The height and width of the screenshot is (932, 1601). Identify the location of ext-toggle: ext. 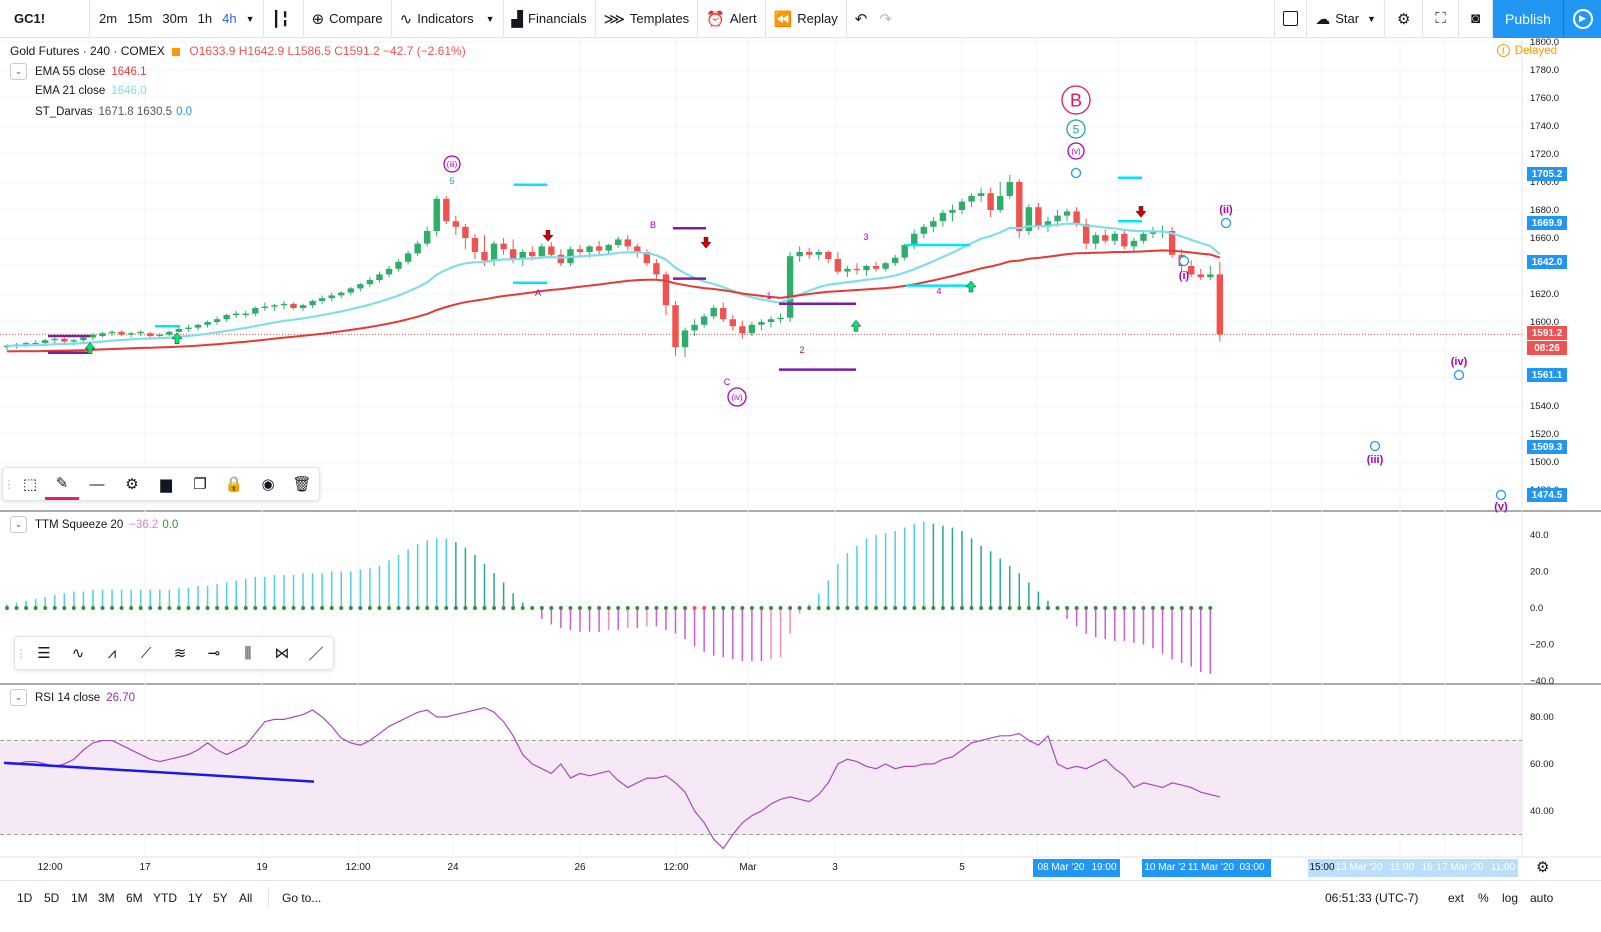
(1456, 898).